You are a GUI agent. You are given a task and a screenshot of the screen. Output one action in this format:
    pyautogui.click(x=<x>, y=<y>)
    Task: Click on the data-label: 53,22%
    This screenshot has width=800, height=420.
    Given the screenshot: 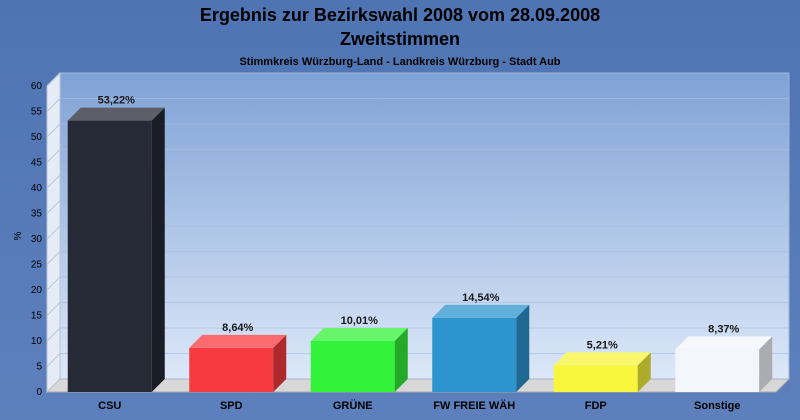 What is the action you would take?
    pyautogui.click(x=117, y=101)
    